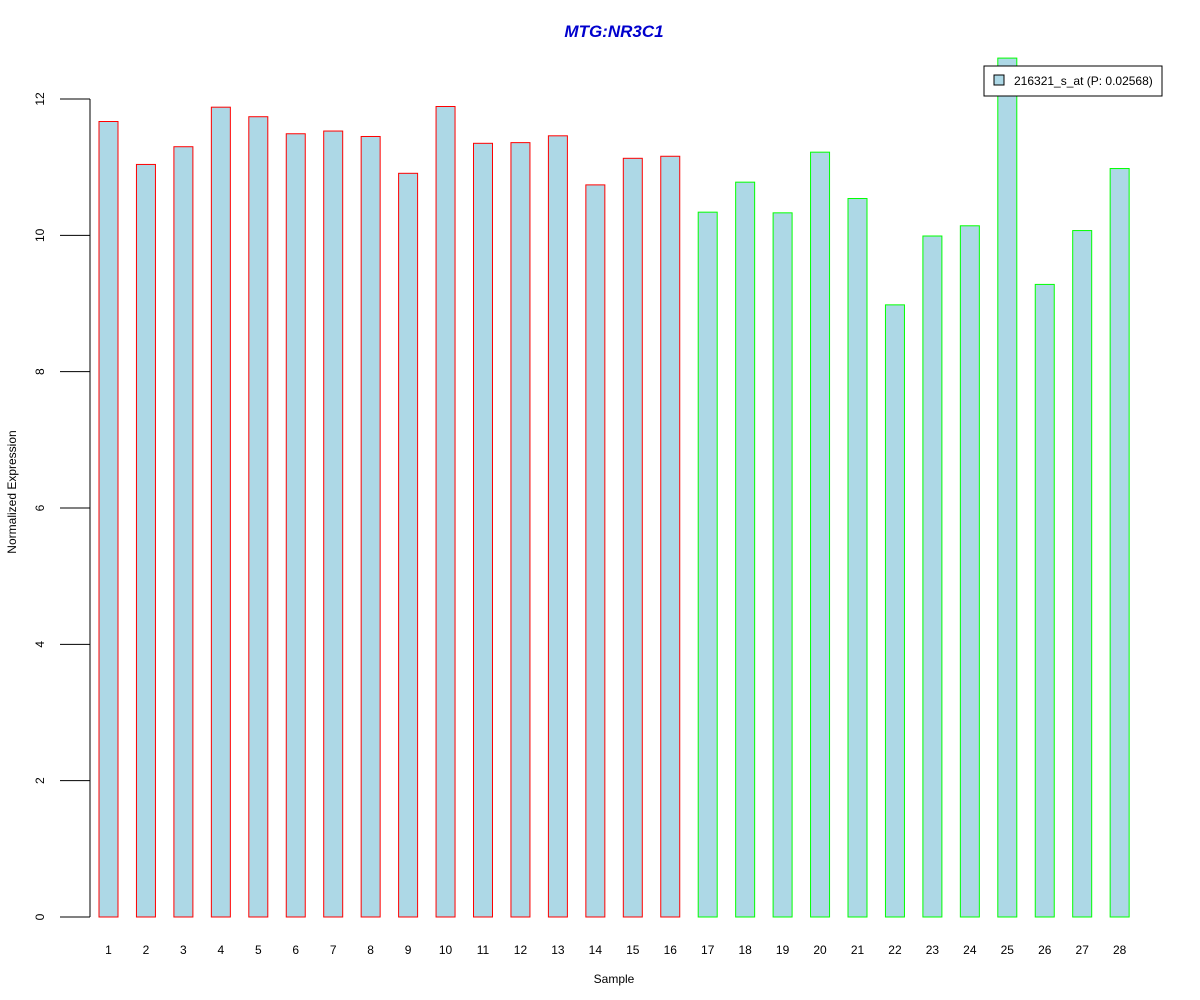 Image resolution: width=1200 pixels, height=1000 pixels. Describe the element at coordinates (221, 950) in the screenshot. I see `x-tick-label: 4` at that location.